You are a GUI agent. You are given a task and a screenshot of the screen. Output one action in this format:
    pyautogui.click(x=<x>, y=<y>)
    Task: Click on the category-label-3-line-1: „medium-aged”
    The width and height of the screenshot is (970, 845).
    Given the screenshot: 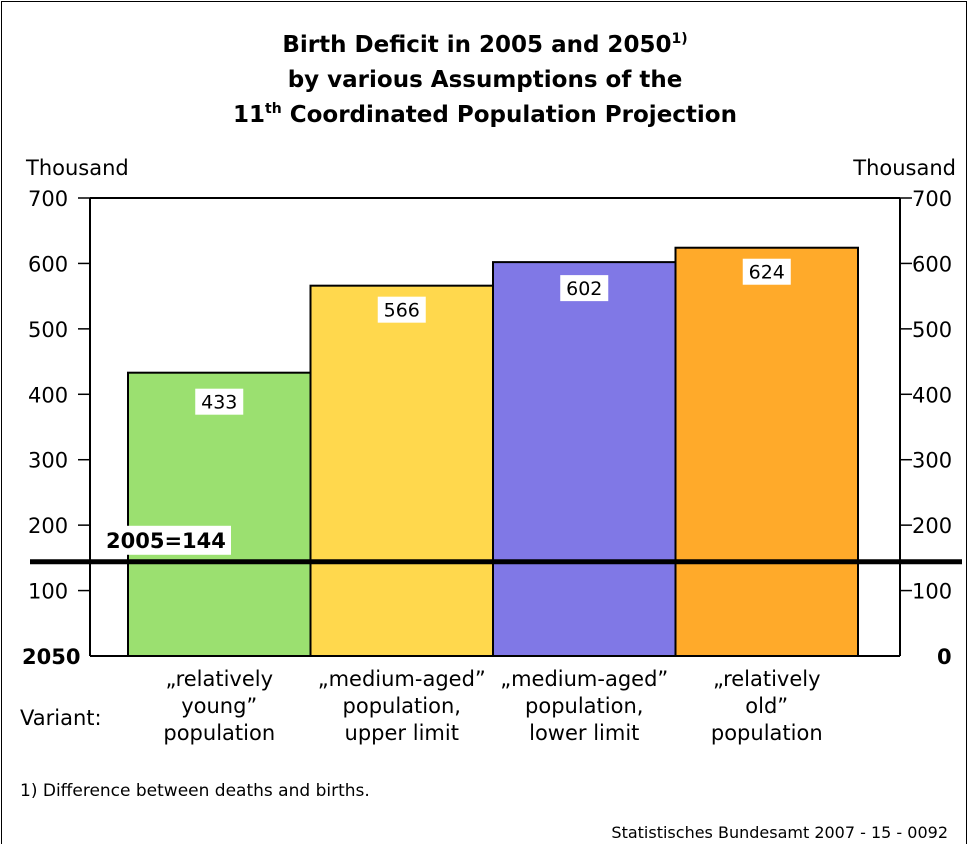 What is the action you would take?
    pyautogui.click(x=584, y=679)
    